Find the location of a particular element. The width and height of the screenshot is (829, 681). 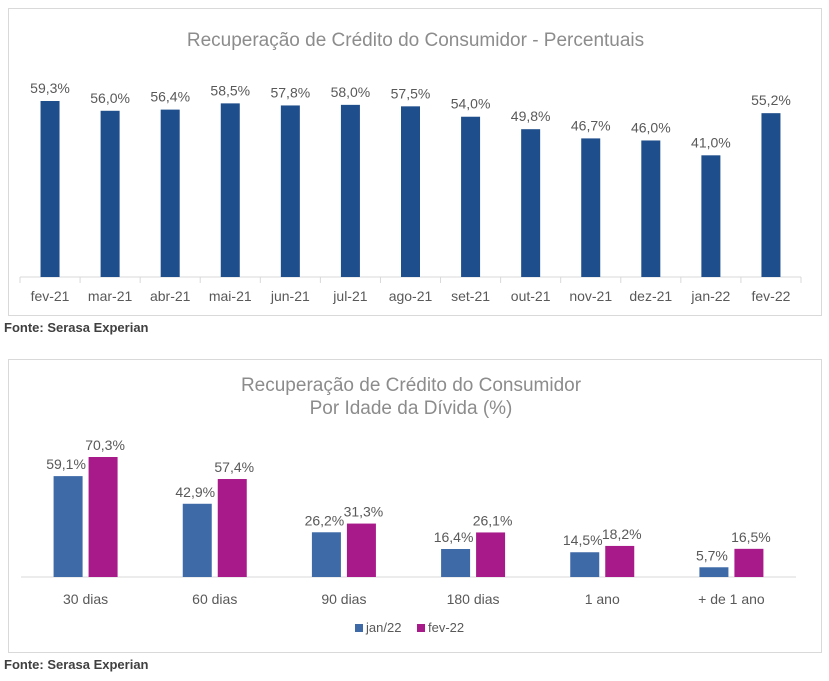

data-label: 57,4% is located at coordinates (234, 467).